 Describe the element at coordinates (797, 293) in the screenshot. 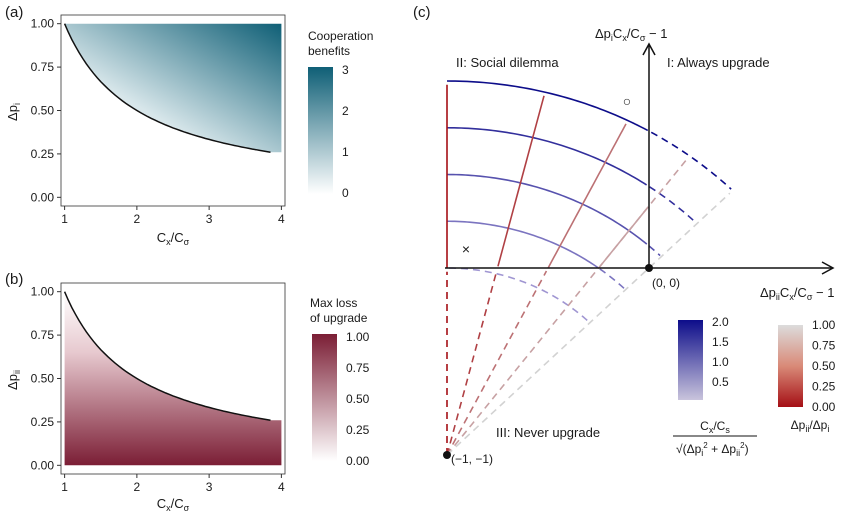

I see `panel-c-xlabel: ΔpiiCx/Cσ − 1` at that location.